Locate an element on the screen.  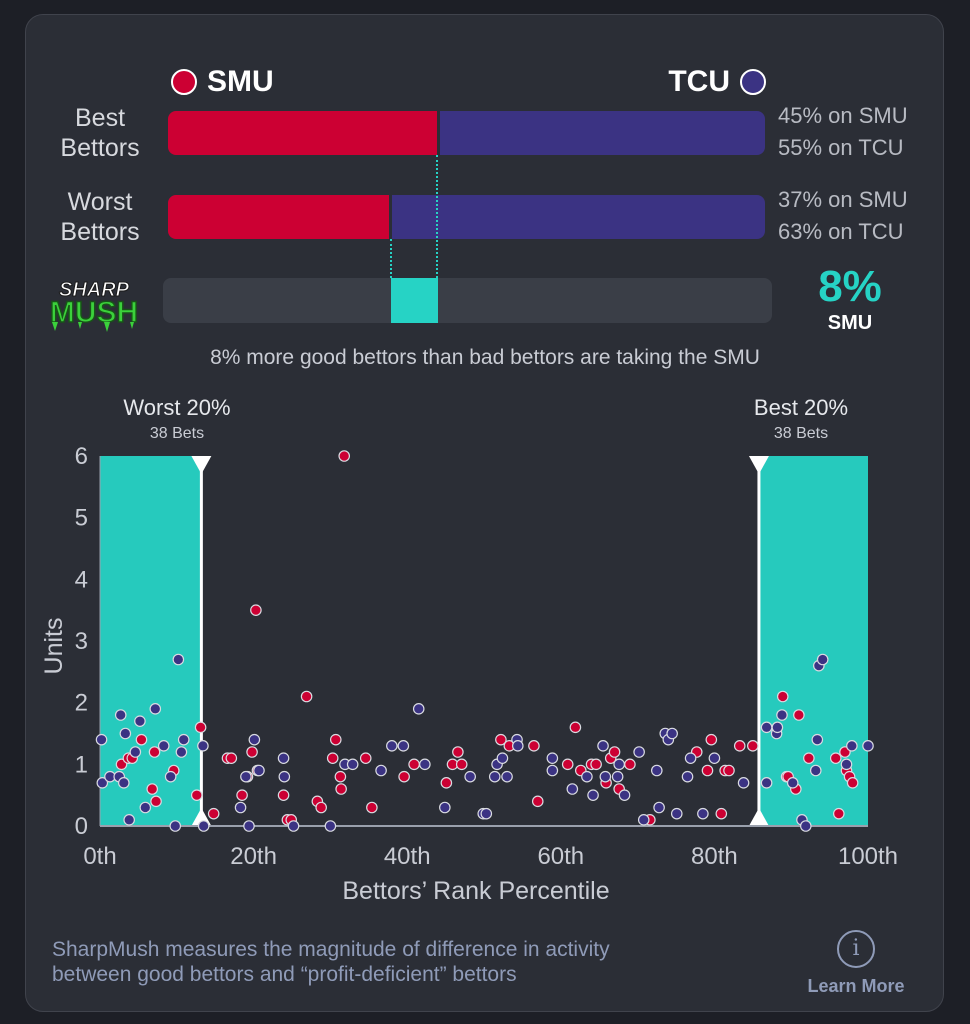
sharpmush-logo-top: SHARP is located at coordinates (94, 290).